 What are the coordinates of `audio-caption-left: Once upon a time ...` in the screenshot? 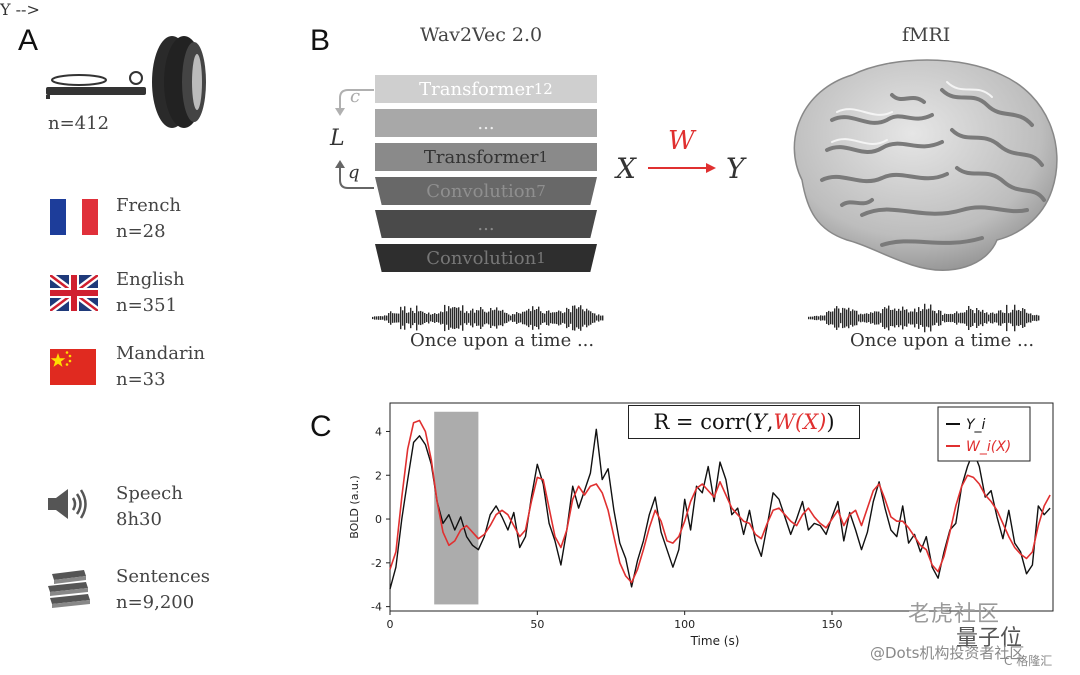 It's located at (502, 340).